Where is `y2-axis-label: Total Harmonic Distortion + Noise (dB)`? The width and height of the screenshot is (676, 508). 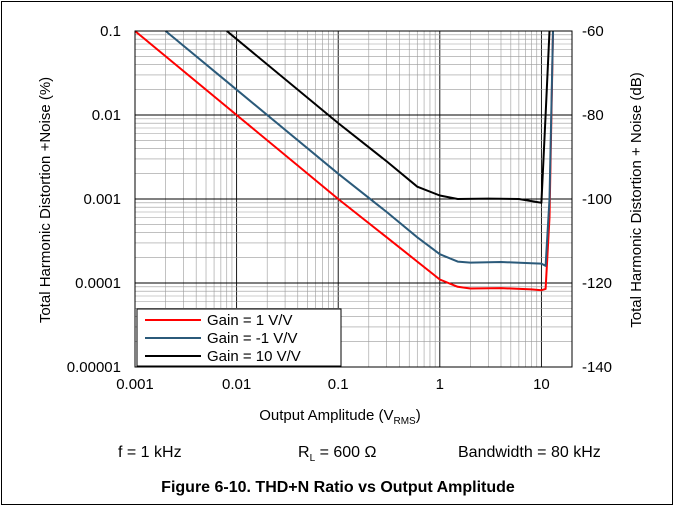
y2-axis-label: Total Harmonic Distortion + Noise (dB) is located at coordinates (636, 200).